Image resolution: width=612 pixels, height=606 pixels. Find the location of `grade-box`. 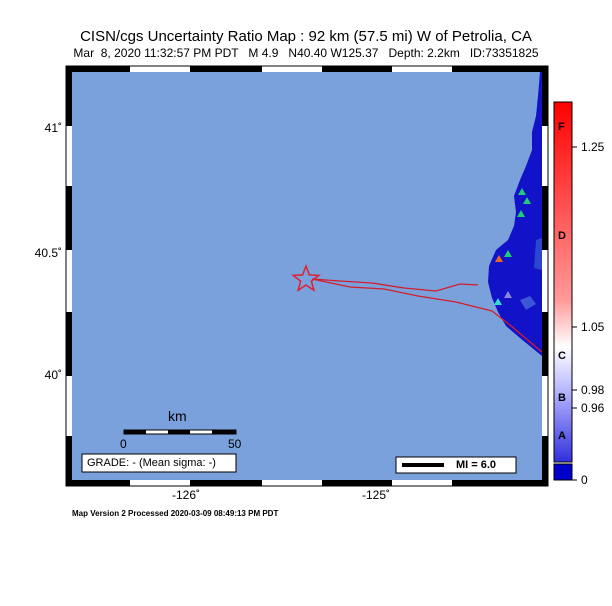

grade-box is located at coordinates (159, 463).